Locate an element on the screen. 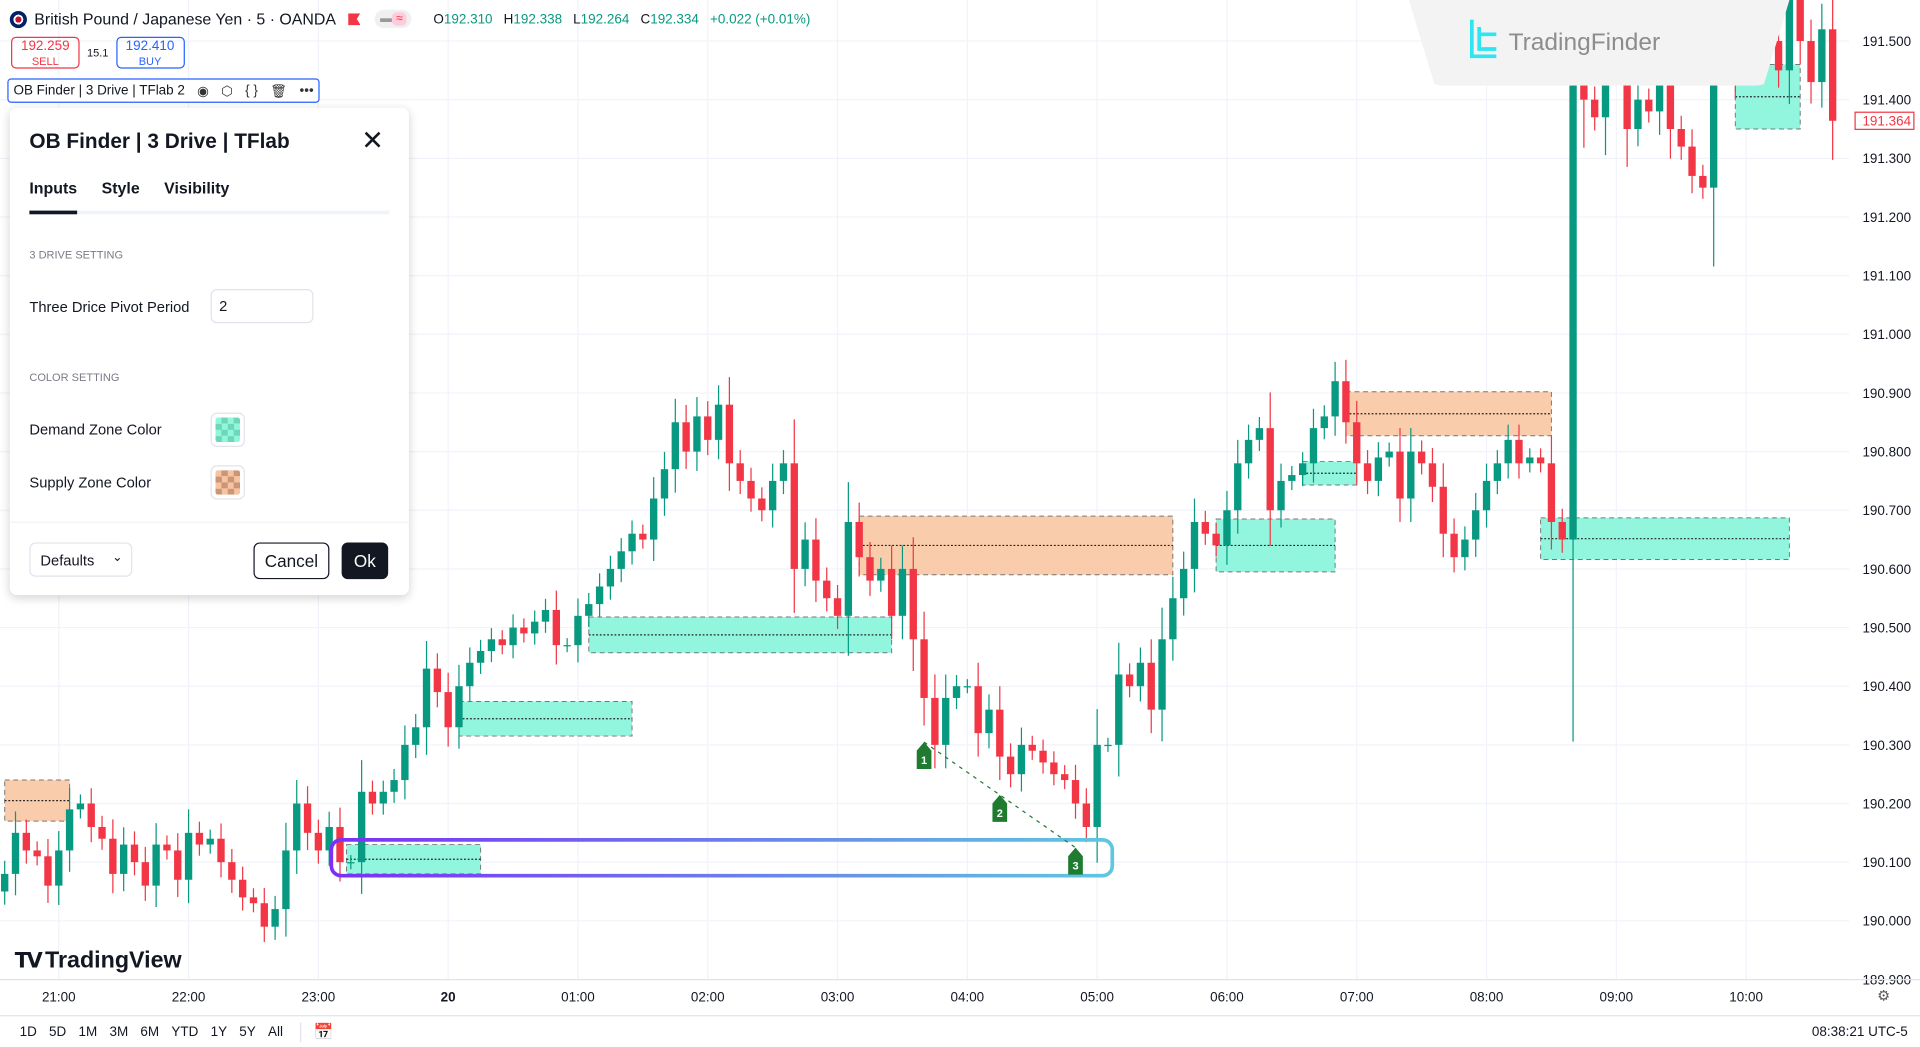 The width and height of the screenshot is (1920, 1047). settings-icon: ⬡ is located at coordinates (227, 91).